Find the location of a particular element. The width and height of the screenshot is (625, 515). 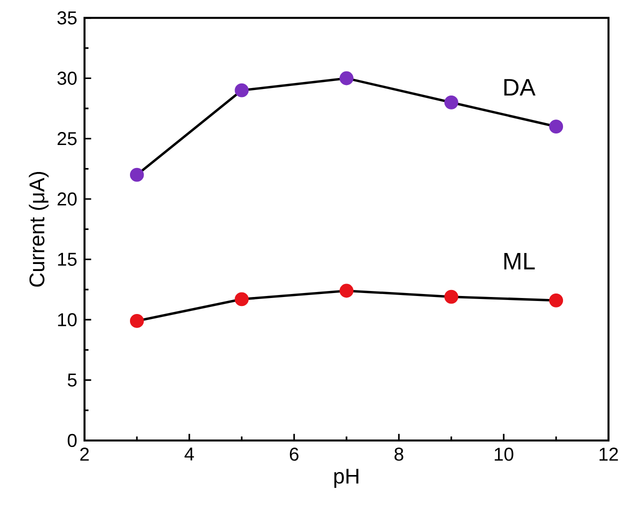

x-tick-label: 6 is located at coordinates (294, 454).